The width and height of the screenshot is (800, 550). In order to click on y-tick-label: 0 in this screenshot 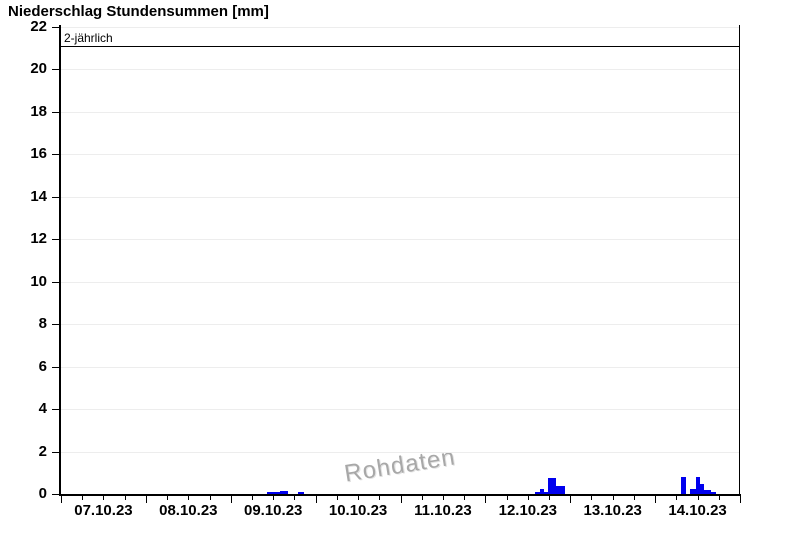, I will do `click(42, 493)`.